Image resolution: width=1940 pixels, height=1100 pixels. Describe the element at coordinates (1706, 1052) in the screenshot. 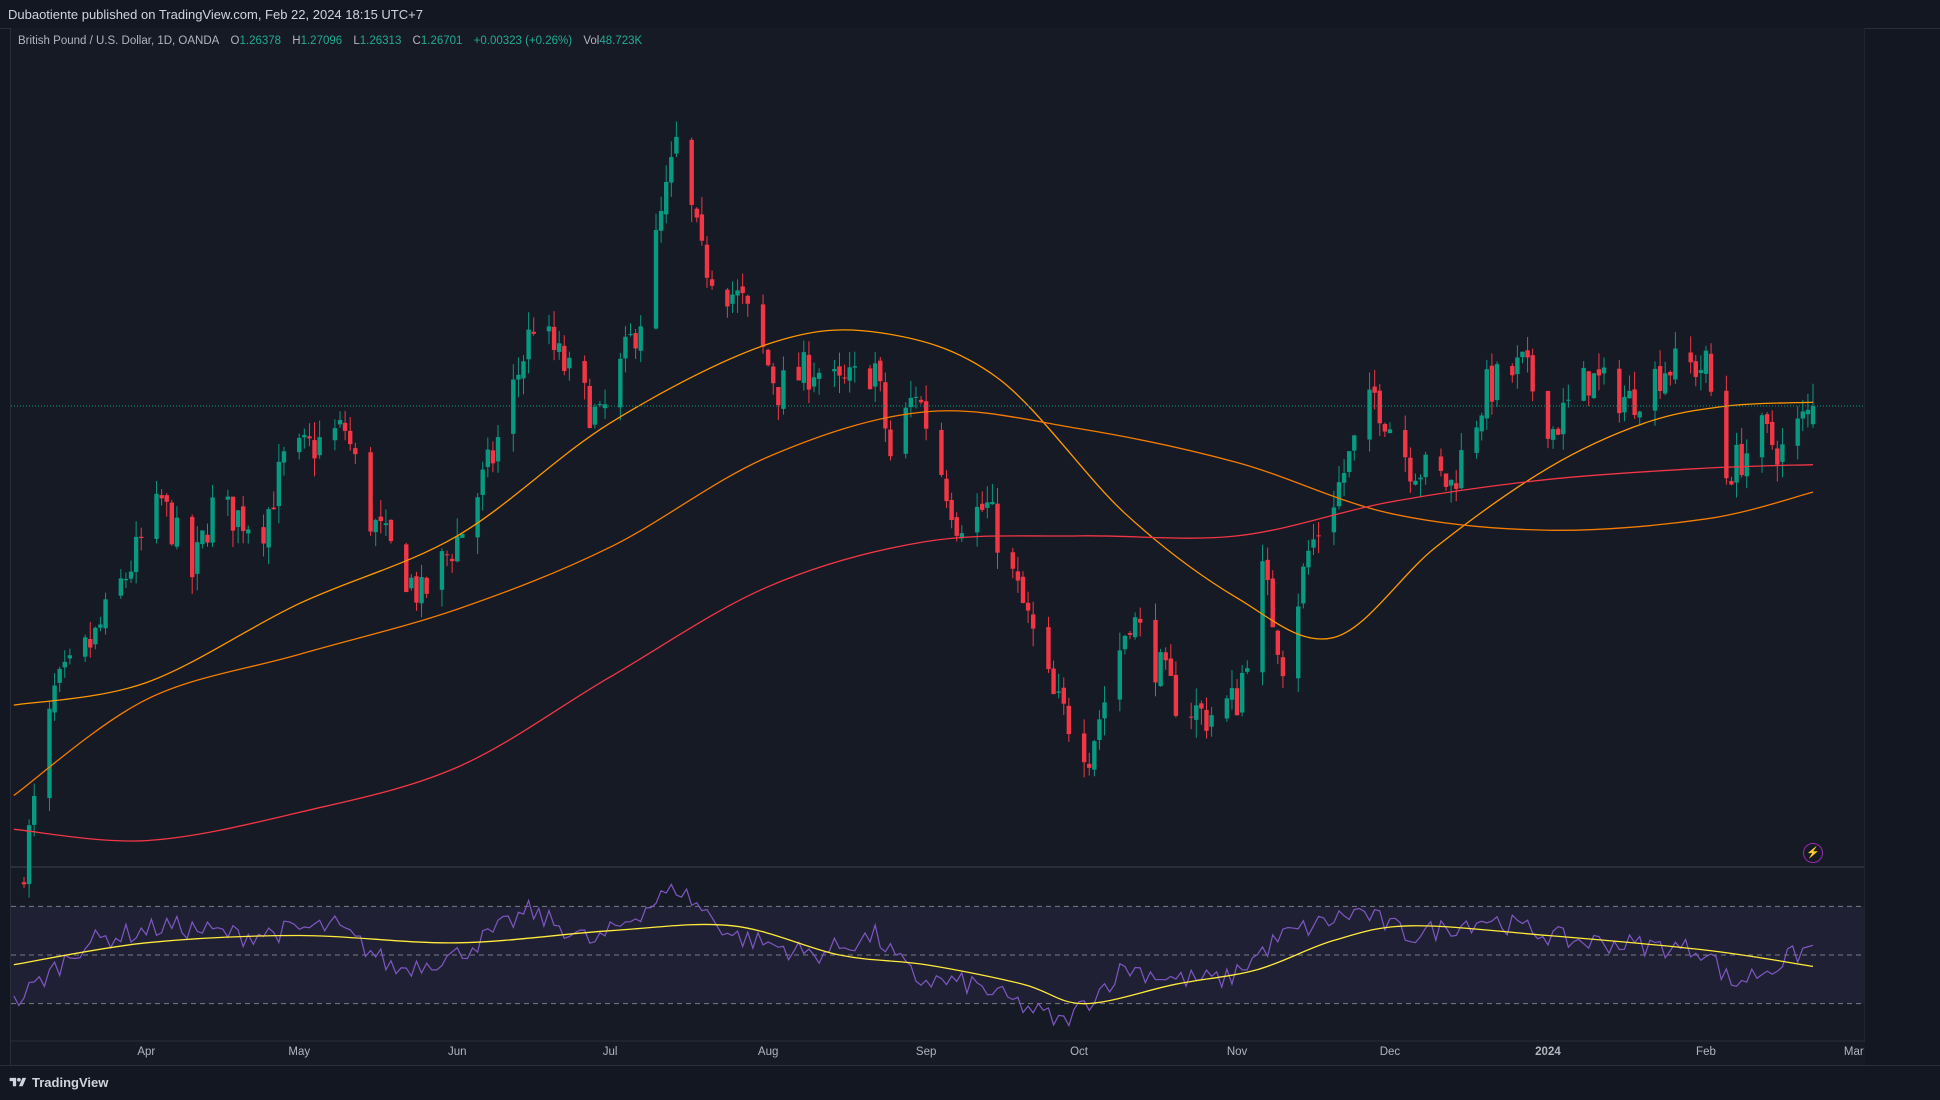

I see `time-tick-label: Feb` at that location.